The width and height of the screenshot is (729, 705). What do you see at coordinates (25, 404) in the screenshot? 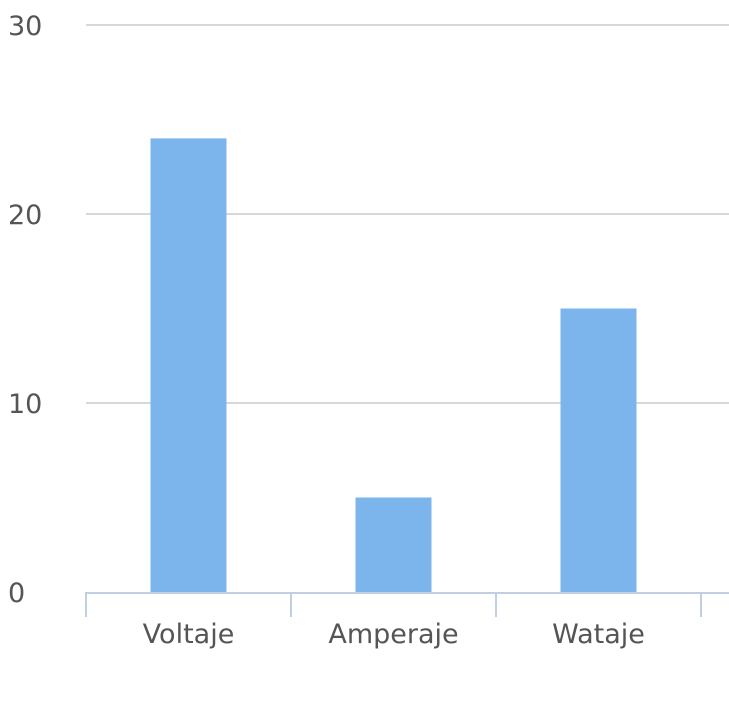
I see `y-tick-label: 10` at bounding box center [25, 404].